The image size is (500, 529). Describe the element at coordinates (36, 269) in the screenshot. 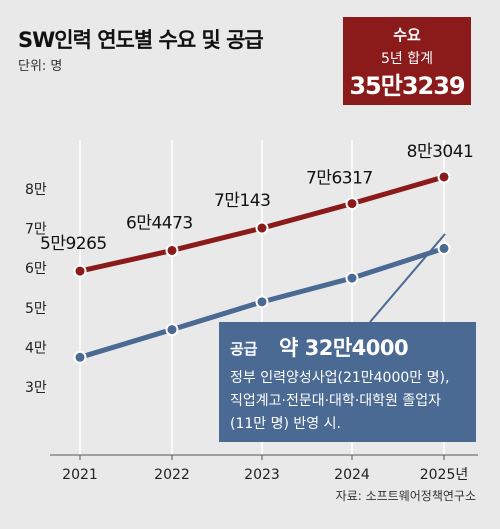

I see `y-tick-label: 6만` at that location.